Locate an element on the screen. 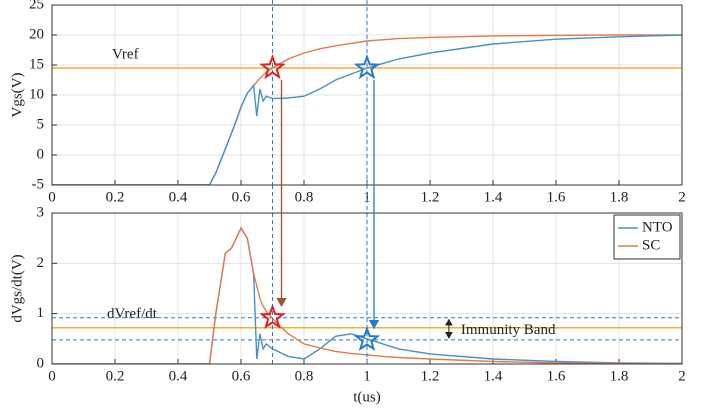  y-tick-label: 10 is located at coordinates (36, 94).